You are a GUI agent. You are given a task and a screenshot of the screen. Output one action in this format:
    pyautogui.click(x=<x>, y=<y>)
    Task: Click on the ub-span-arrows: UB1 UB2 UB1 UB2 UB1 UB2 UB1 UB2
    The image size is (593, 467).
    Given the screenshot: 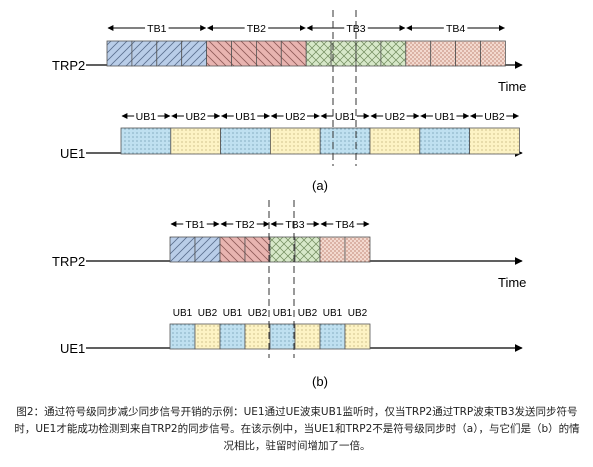 What is the action you would take?
    pyautogui.click(x=320, y=117)
    